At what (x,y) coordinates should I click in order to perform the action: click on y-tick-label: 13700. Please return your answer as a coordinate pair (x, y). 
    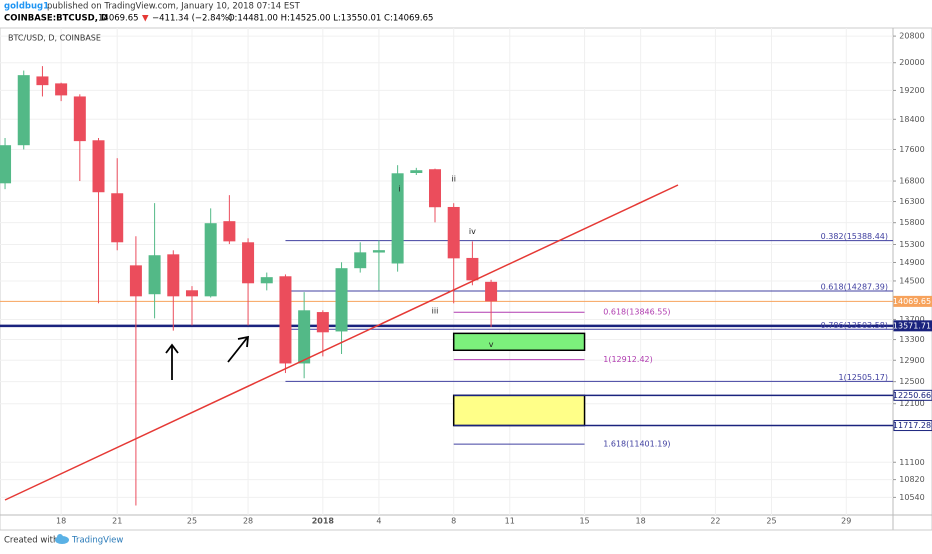
    Looking at the image, I should click on (911, 319).